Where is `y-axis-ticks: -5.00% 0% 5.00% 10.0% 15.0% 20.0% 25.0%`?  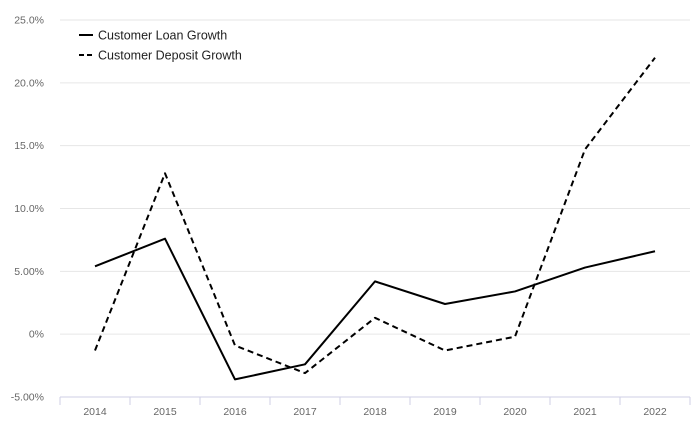
y-axis-ticks: -5.00% 0% 5.00% 10.0% 15.0% 20.0% 25.0% is located at coordinates (27, 209).